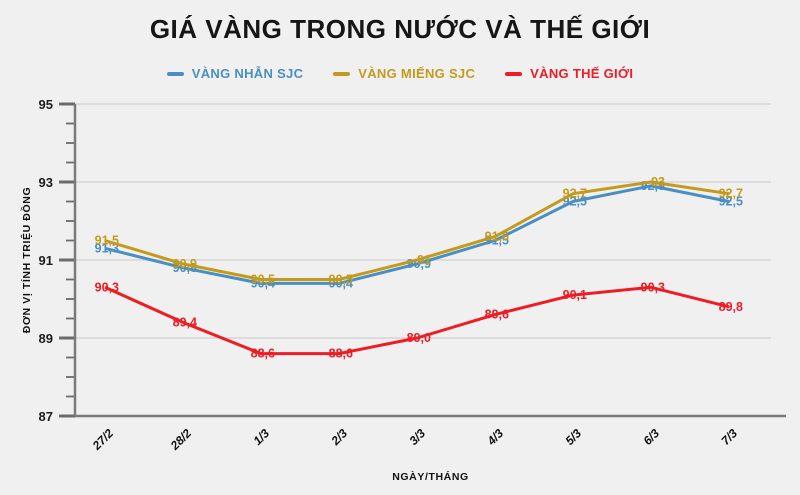 The width and height of the screenshot is (800, 495). Describe the element at coordinates (46, 182) in the screenshot. I see `y-tick-label: 93` at that location.